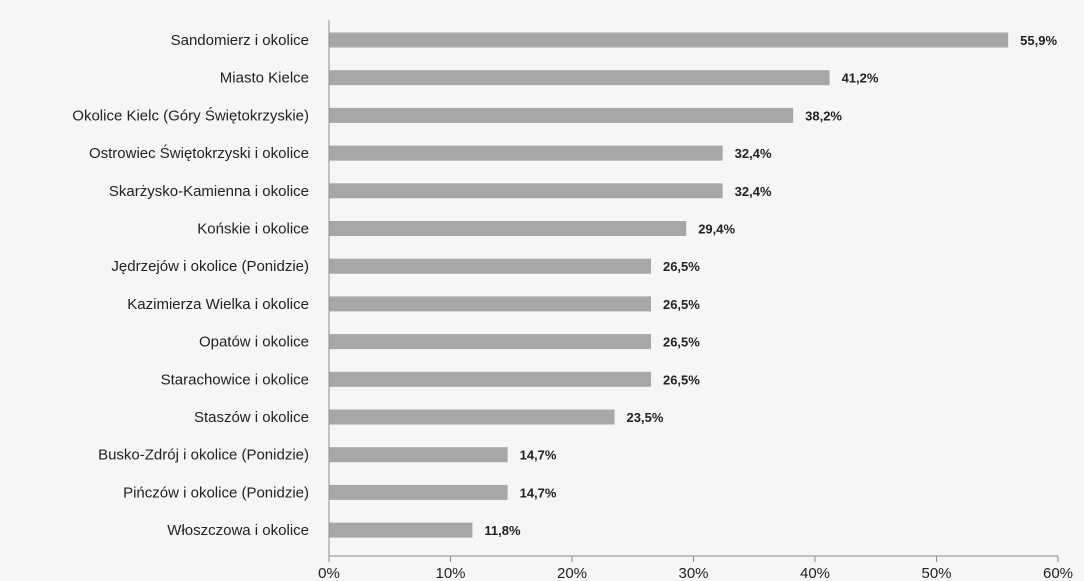 This screenshot has height=581, width=1084. Describe the element at coordinates (936, 573) in the screenshot. I see `x-tick-label: 50%` at that location.